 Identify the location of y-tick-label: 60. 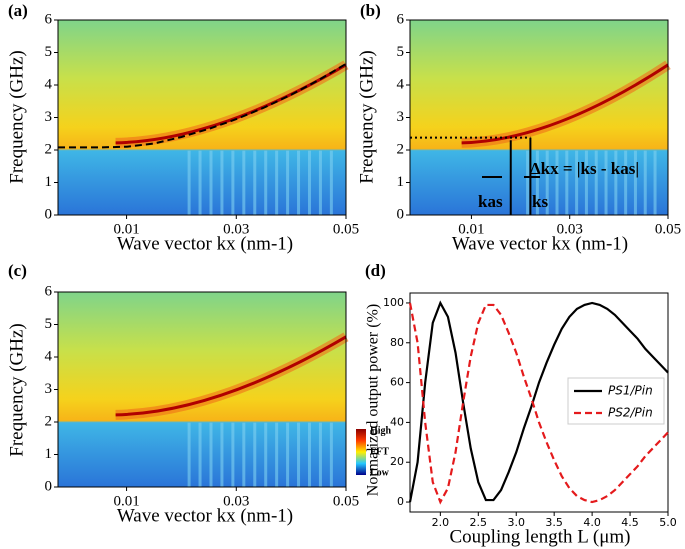
(397, 382).